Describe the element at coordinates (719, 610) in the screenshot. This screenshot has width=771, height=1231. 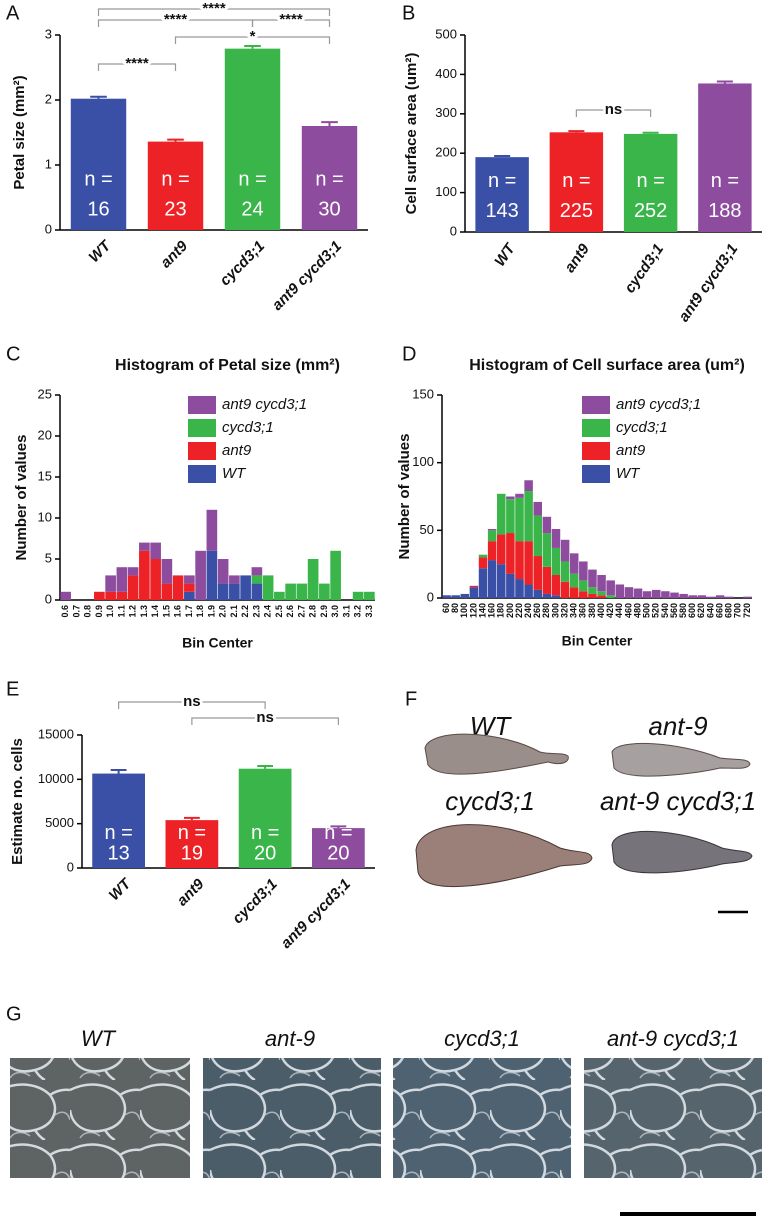
I see `x-tick-label: 660` at that location.